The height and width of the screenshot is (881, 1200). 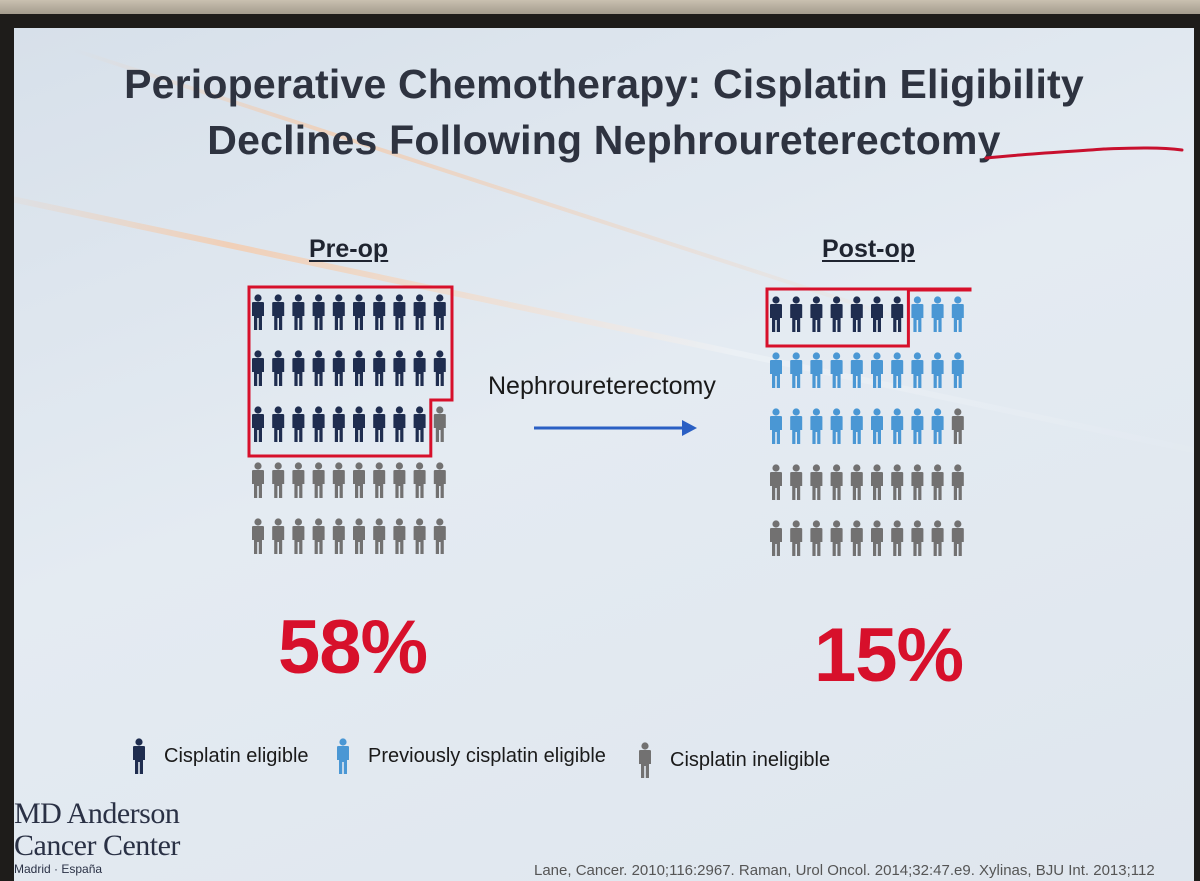 I want to click on preop-pictogram, so click(x=350, y=419).